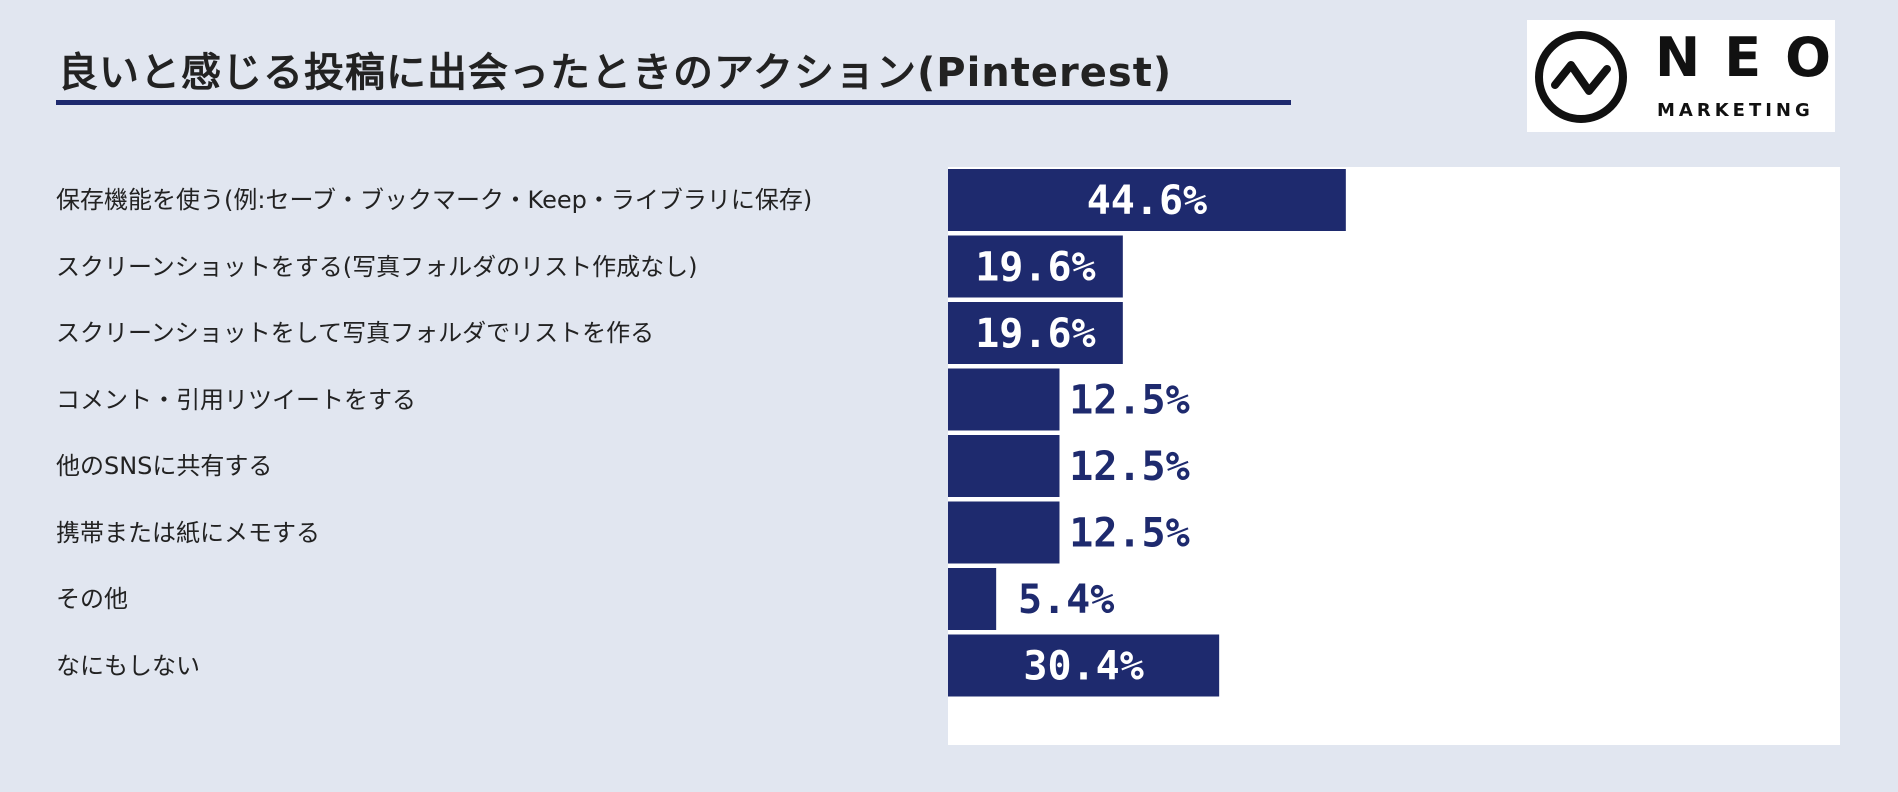 This screenshot has height=792, width=1898. Describe the element at coordinates (1581, 77) in the screenshot. I see `neo-circle-zigzag-icon` at that location.